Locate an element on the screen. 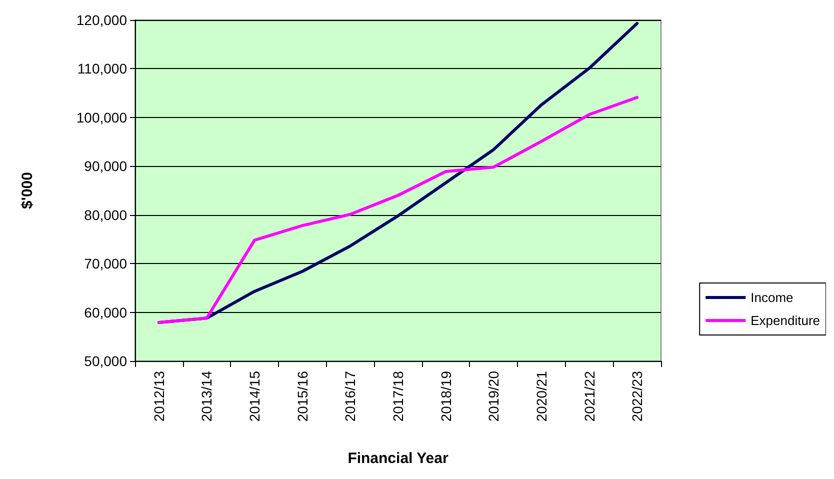 This screenshot has height=479, width=834. legend-label: Expenditure is located at coordinates (785, 320).